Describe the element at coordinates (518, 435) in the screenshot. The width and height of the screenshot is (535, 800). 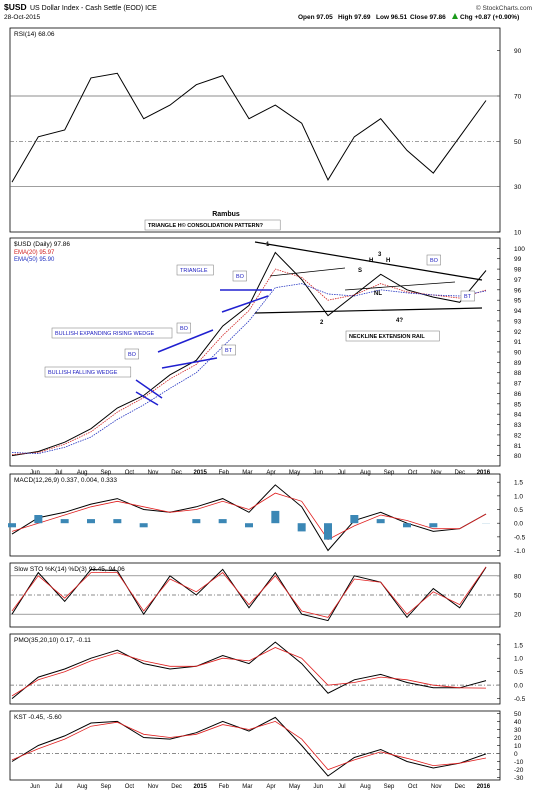
I see `price-tick-label: 82` at that location.